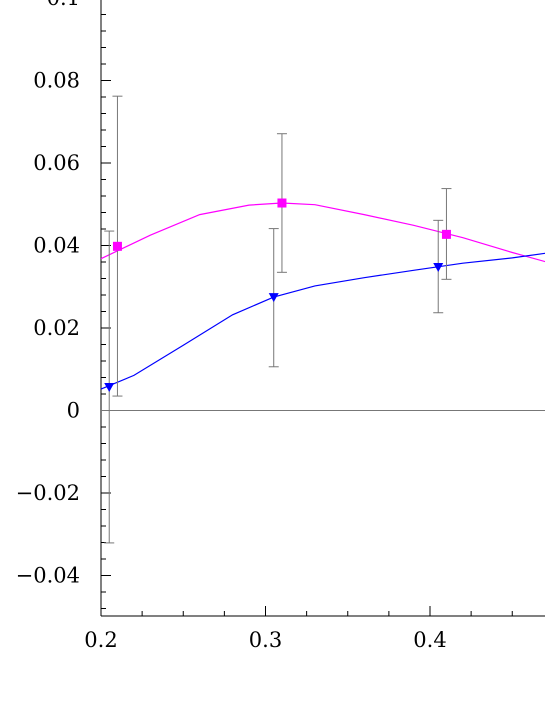  What do you see at coordinates (265, 640) in the screenshot?
I see `x-tick-label: 0.3` at bounding box center [265, 640].